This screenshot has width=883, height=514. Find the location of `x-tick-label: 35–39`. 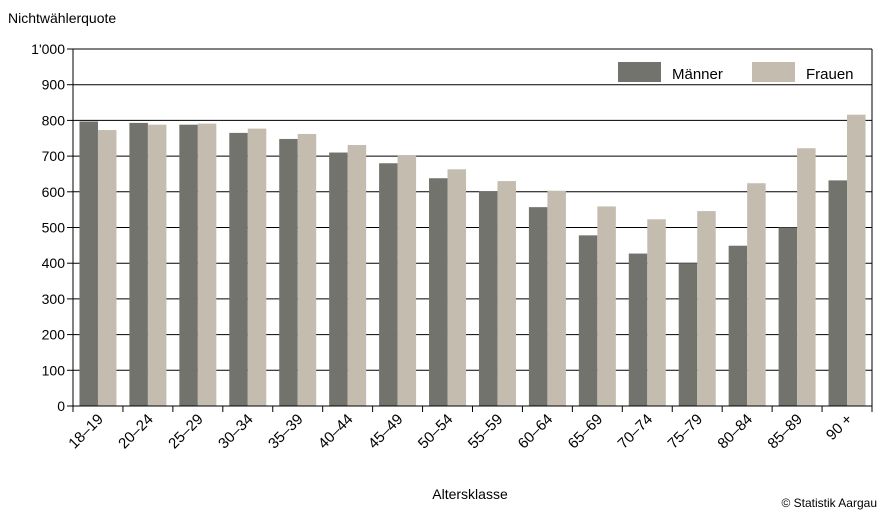

x-tick-label: 35–39 is located at coordinates (286, 432).